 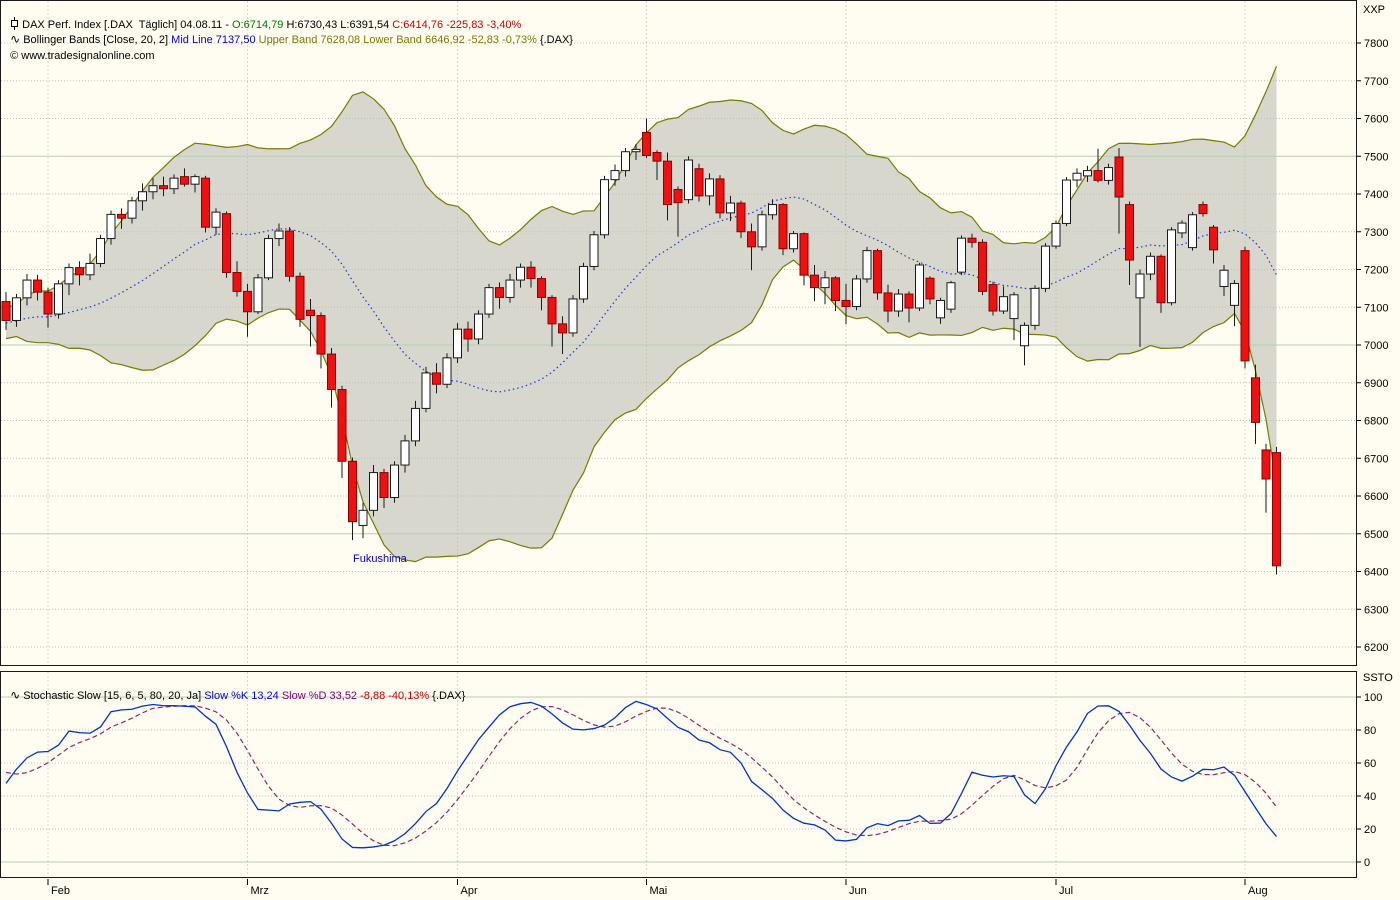 I want to click on y-axis-label: 6600, so click(x=1376, y=497).